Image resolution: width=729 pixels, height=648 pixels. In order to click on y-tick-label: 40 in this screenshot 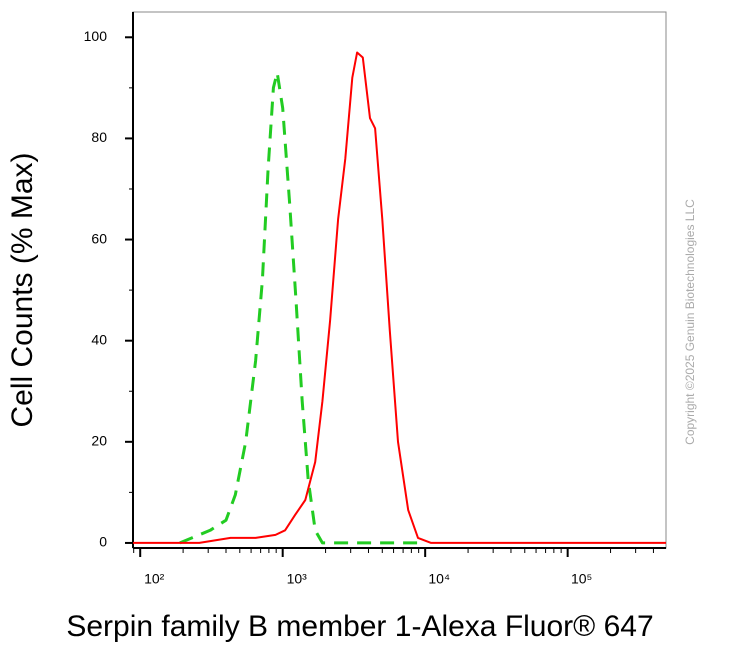, I will do `click(99, 339)`.